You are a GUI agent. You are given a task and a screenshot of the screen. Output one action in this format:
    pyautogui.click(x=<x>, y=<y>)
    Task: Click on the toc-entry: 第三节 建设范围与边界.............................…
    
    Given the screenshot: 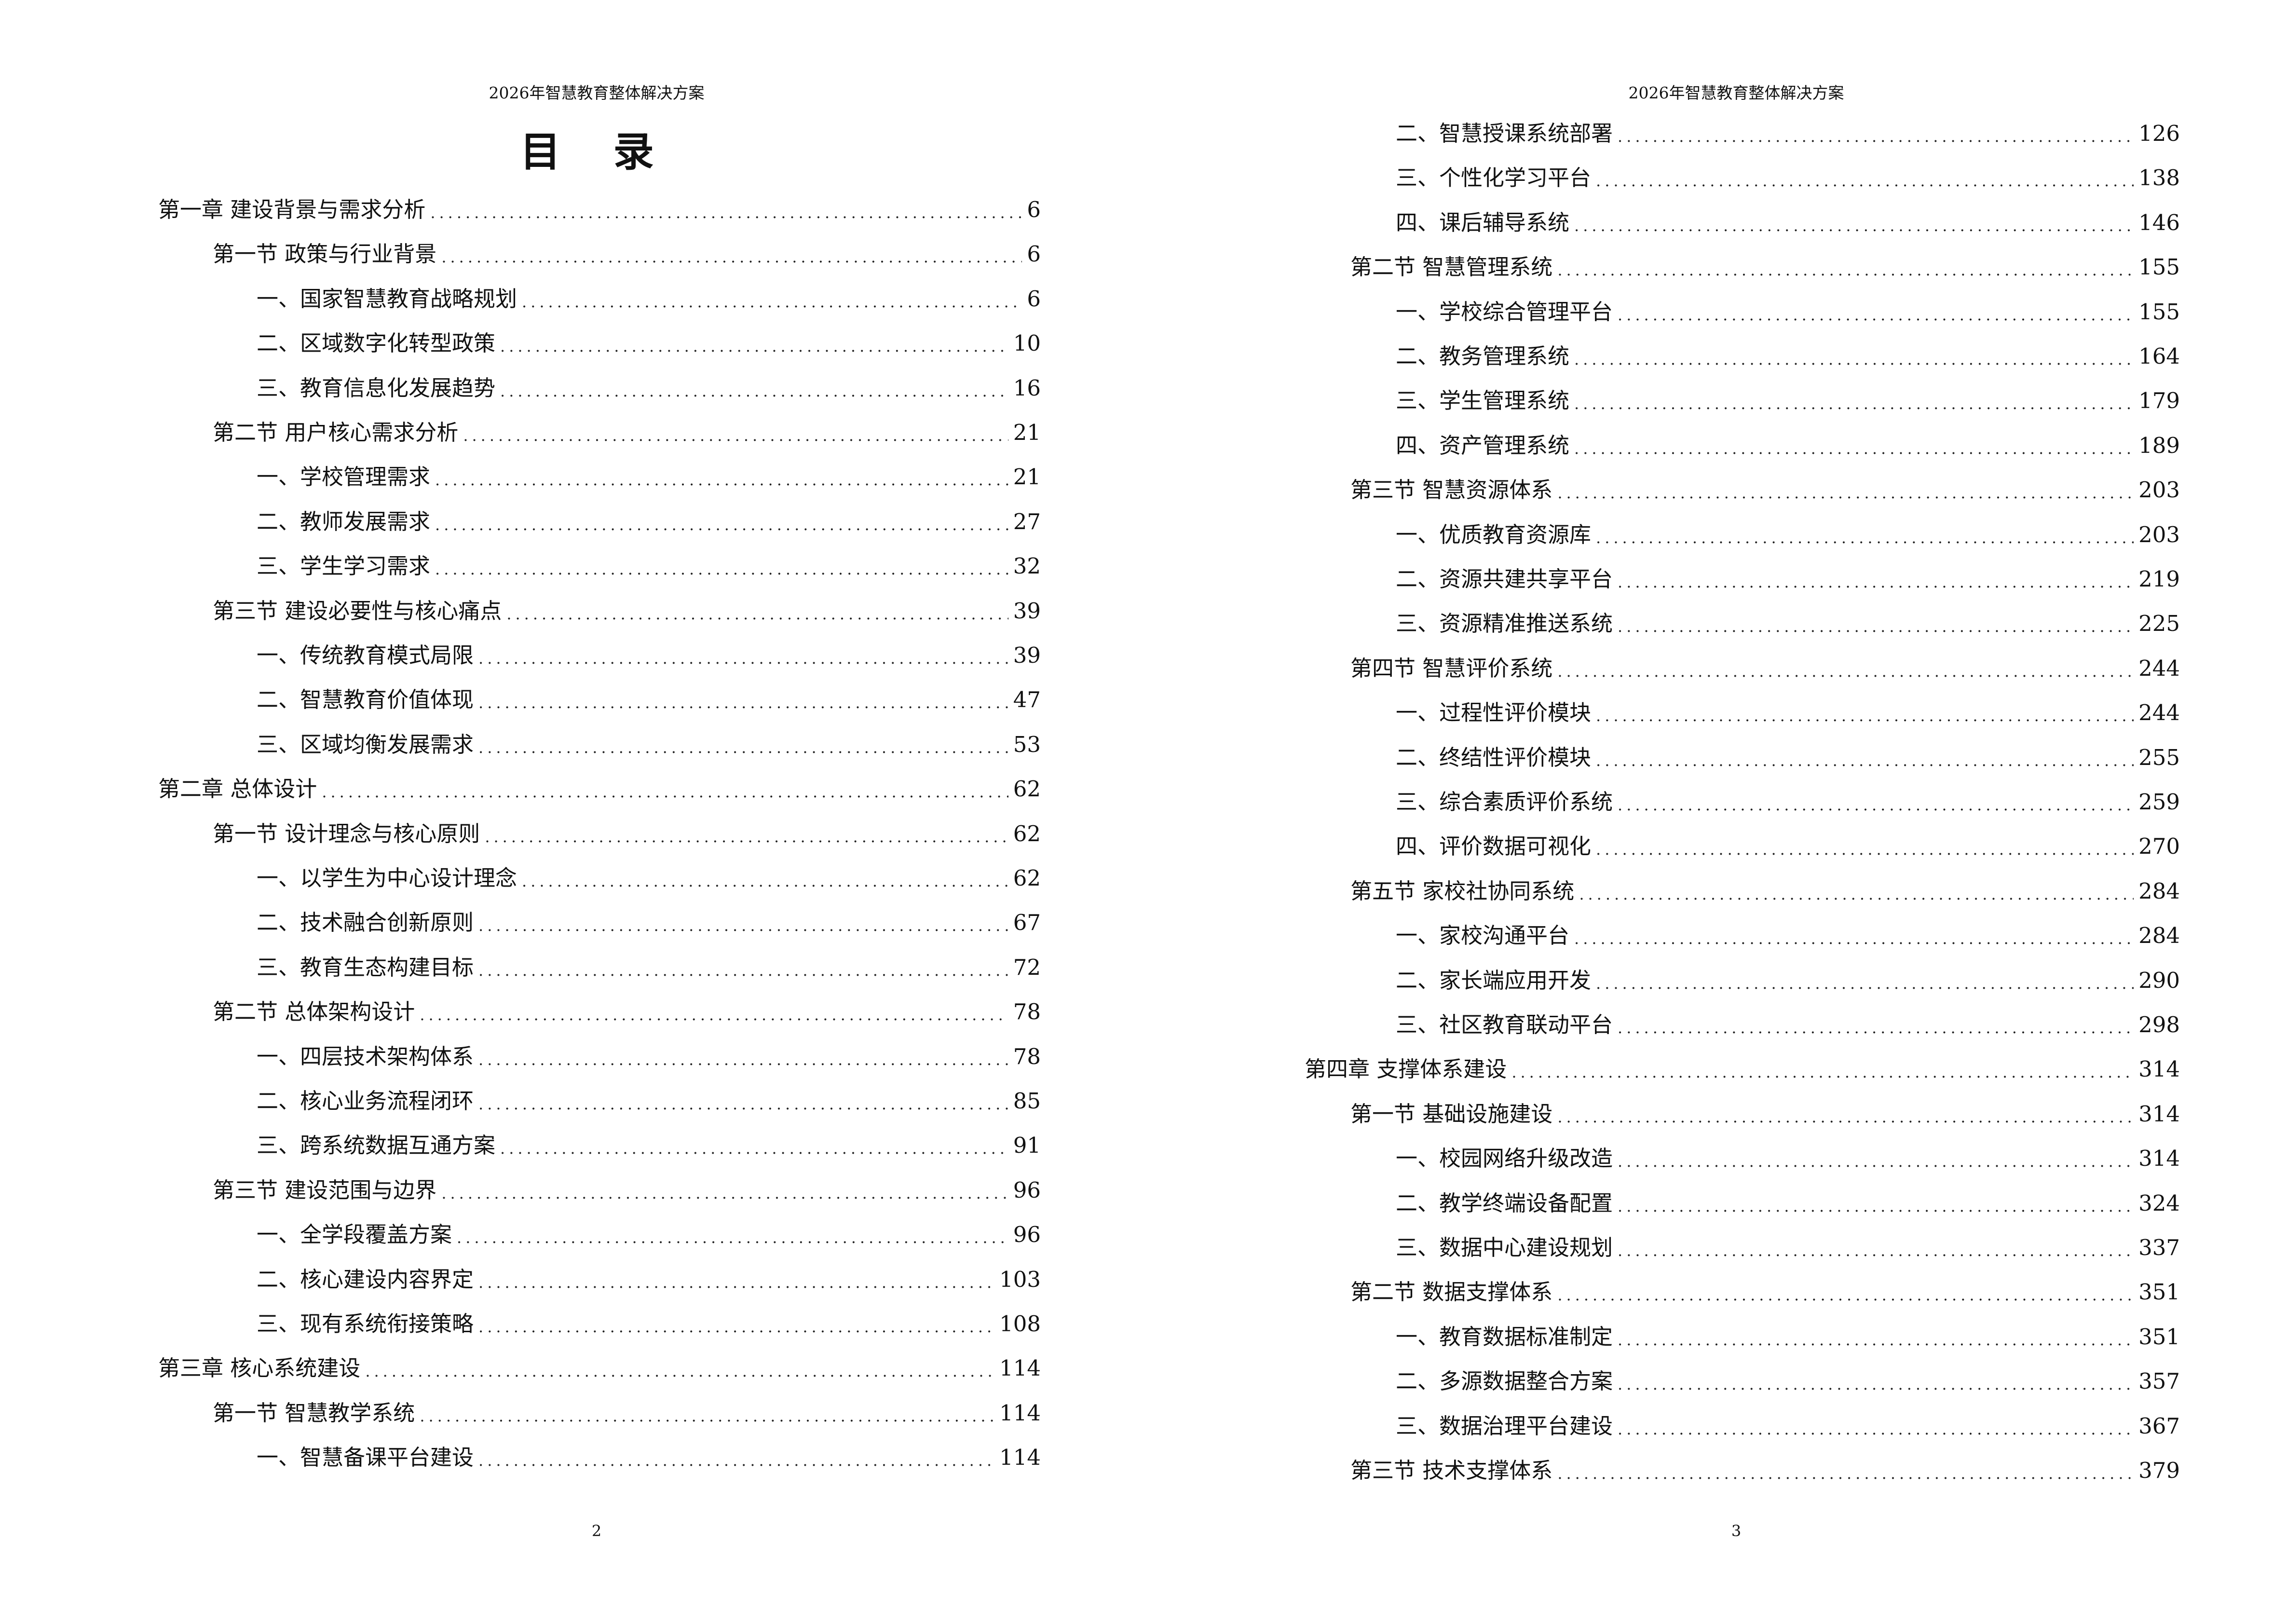 What is the action you would take?
    pyautogui.click(x=627, y=1190)
    